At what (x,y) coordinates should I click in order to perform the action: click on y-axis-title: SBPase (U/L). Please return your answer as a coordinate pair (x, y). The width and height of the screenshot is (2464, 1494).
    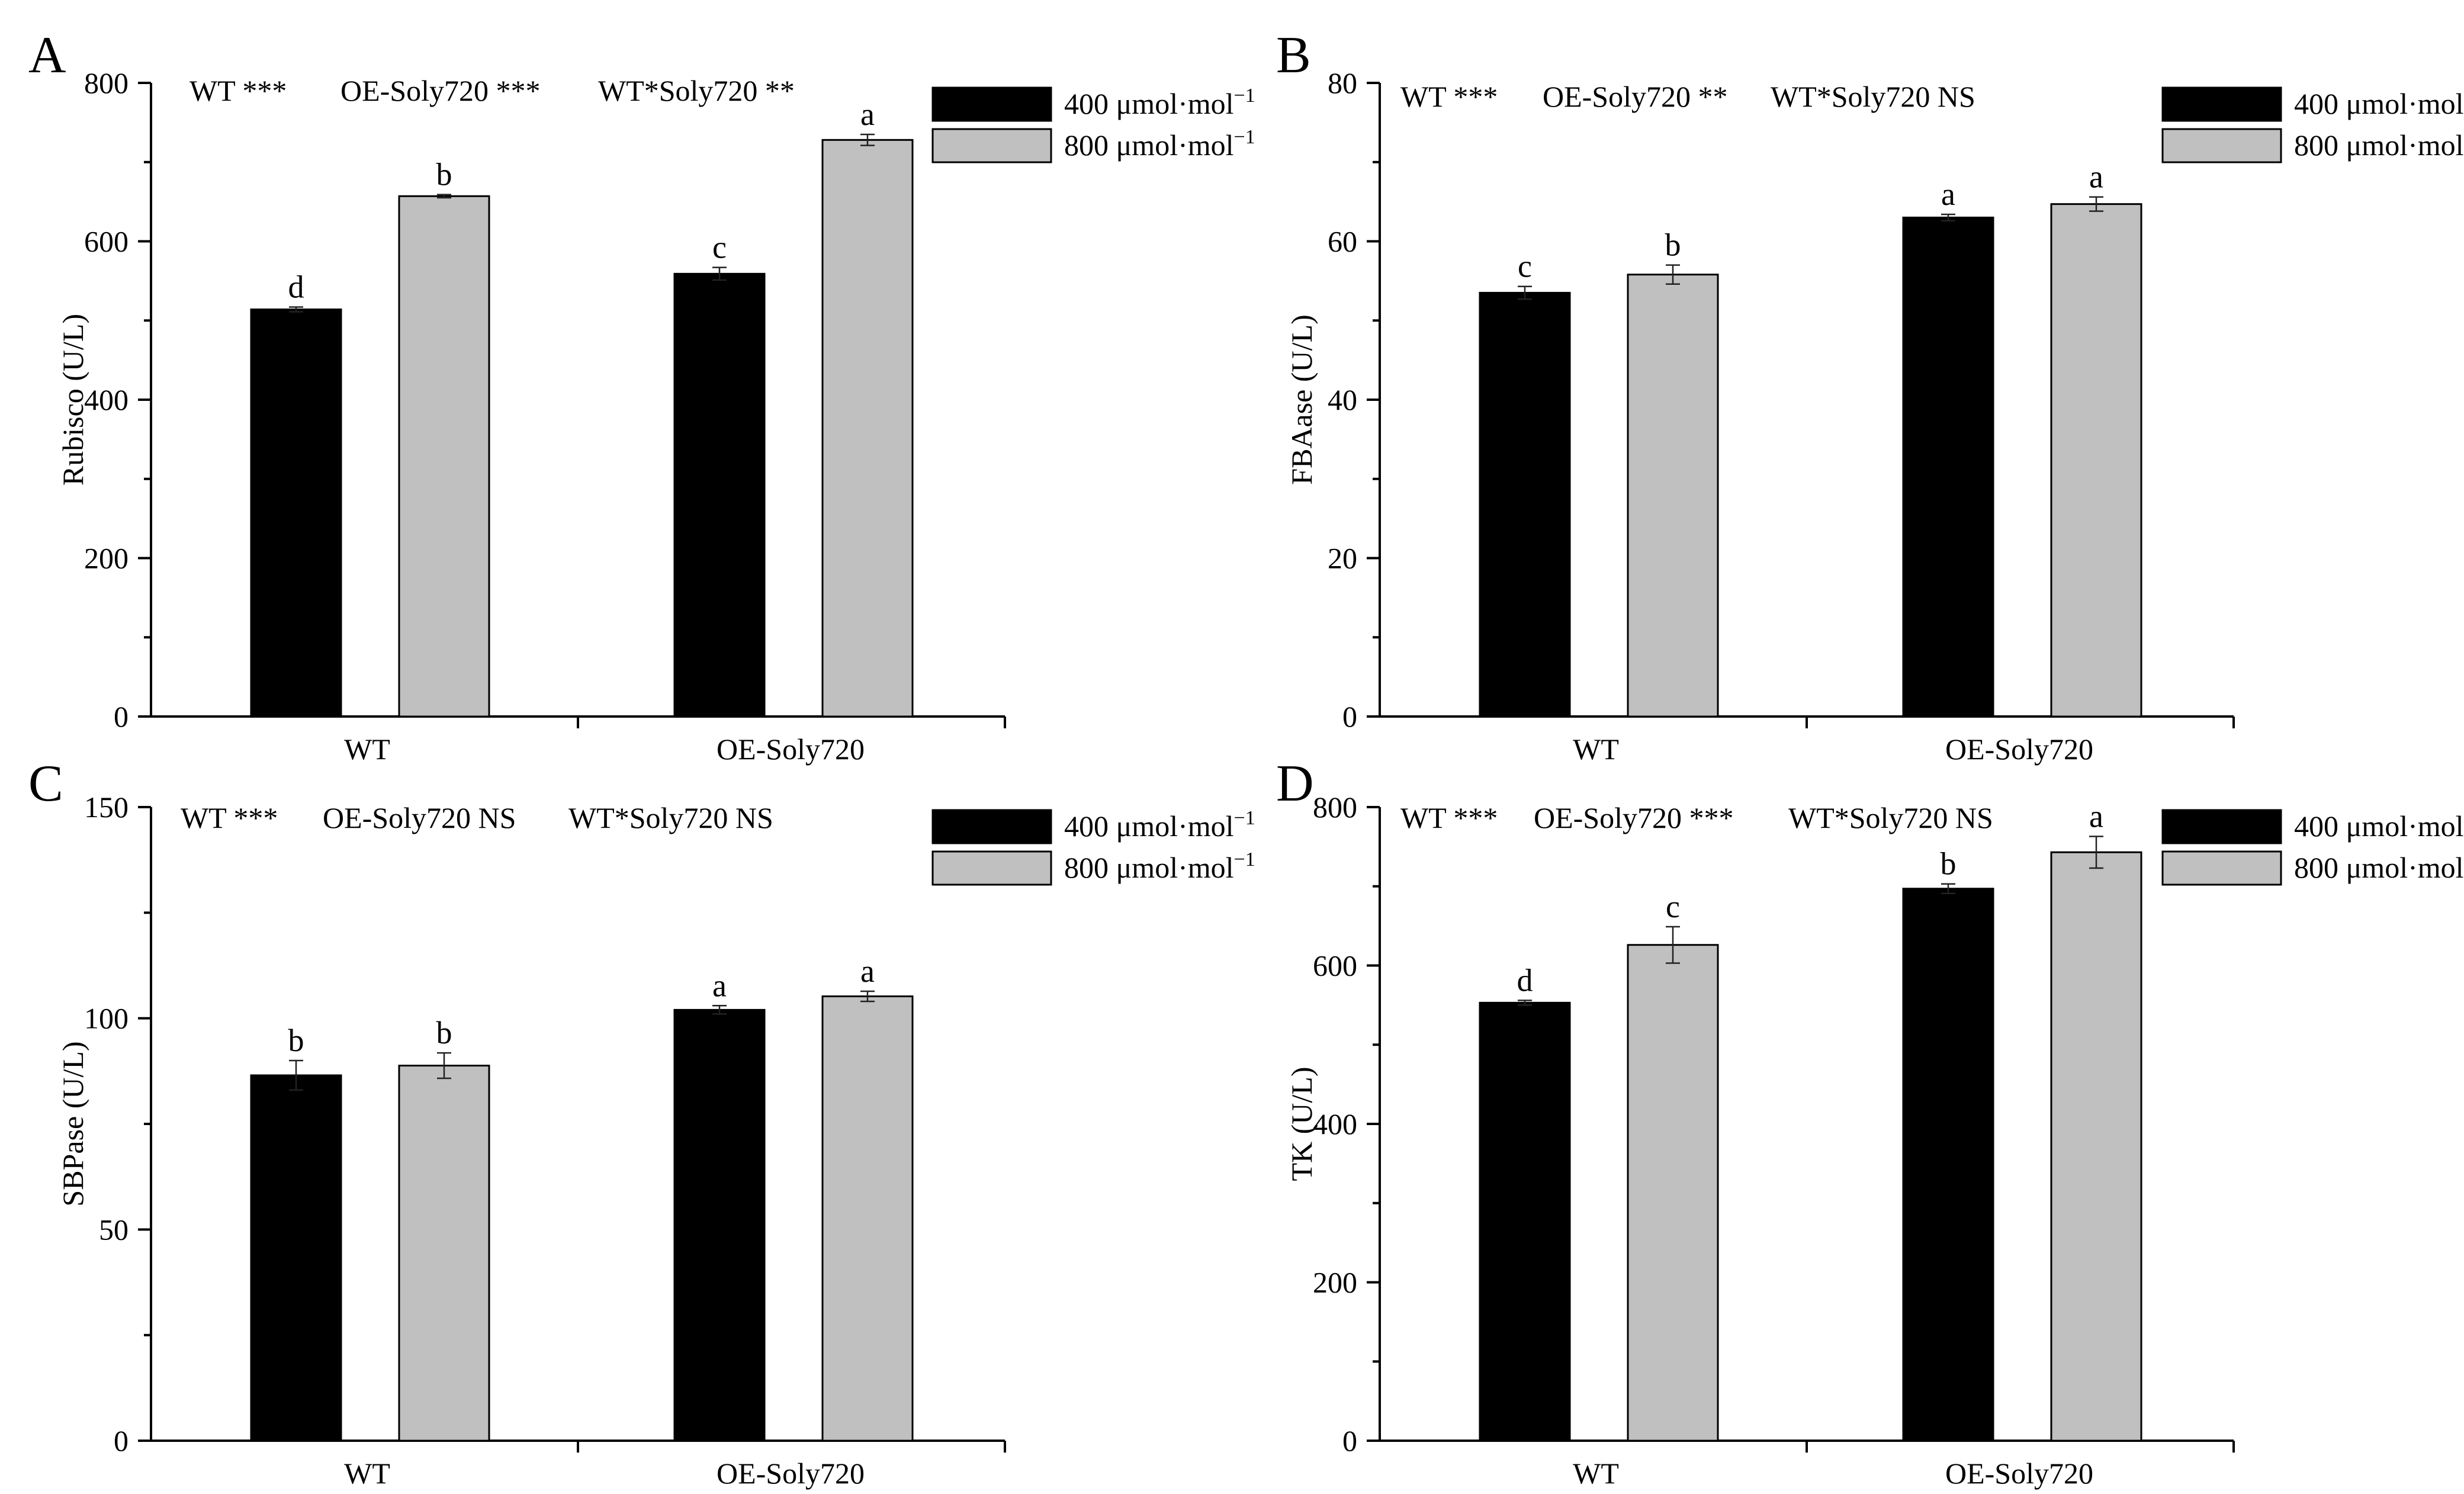
    Looking at the image, I should click on (72, 1123).